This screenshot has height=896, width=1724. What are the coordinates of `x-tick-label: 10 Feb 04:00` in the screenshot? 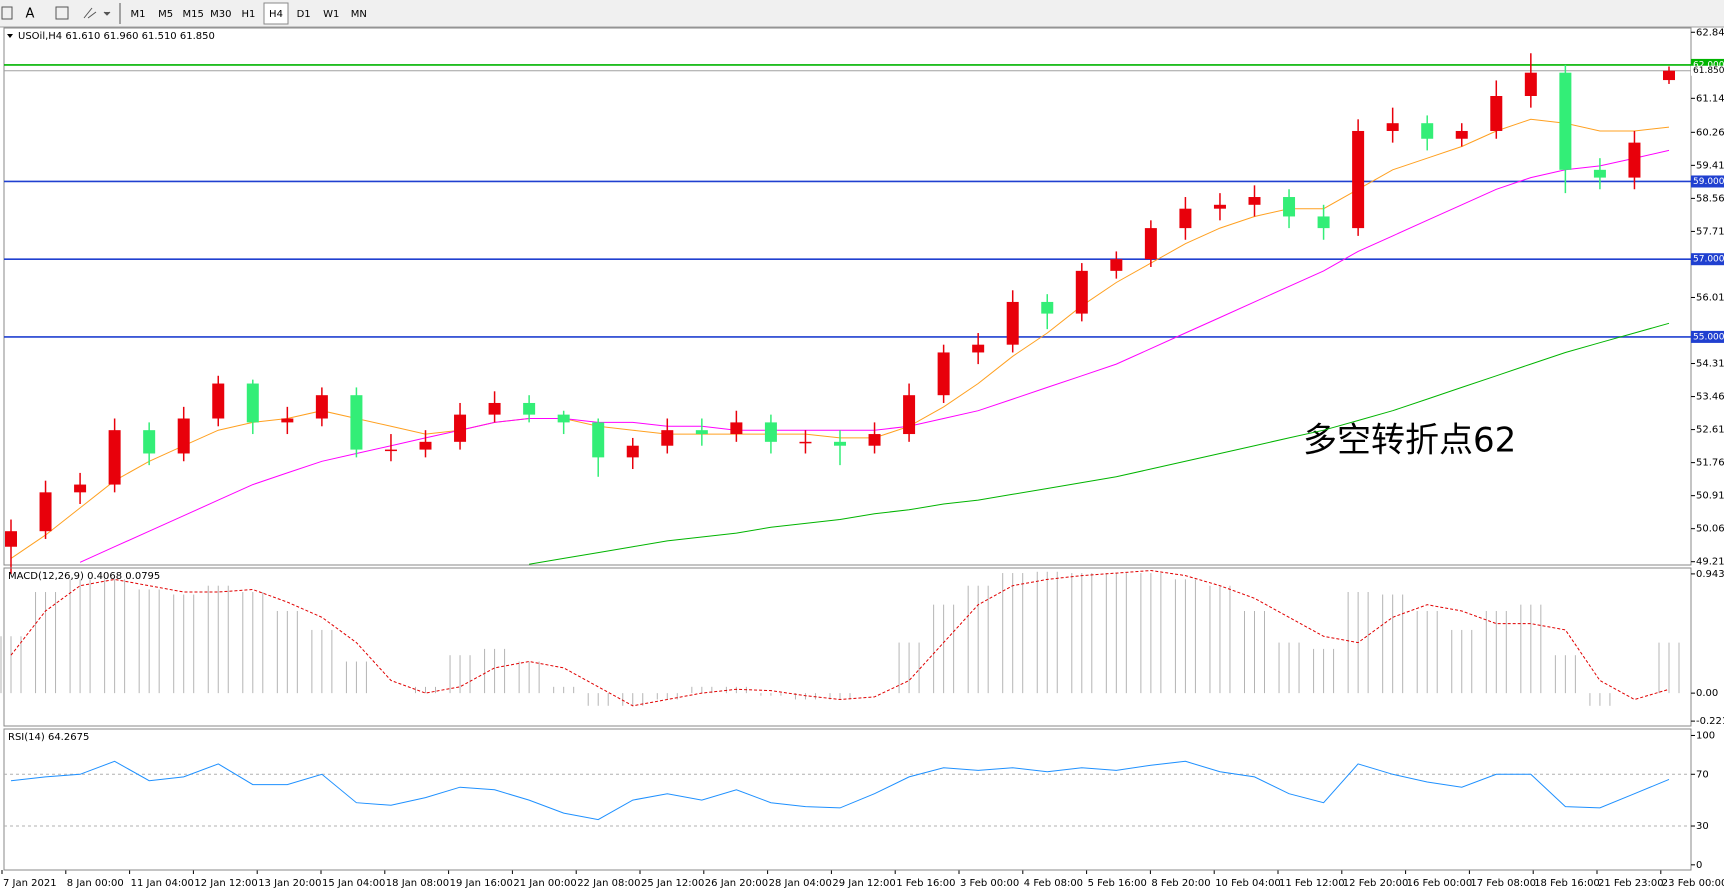 It's located at (1248, 883).